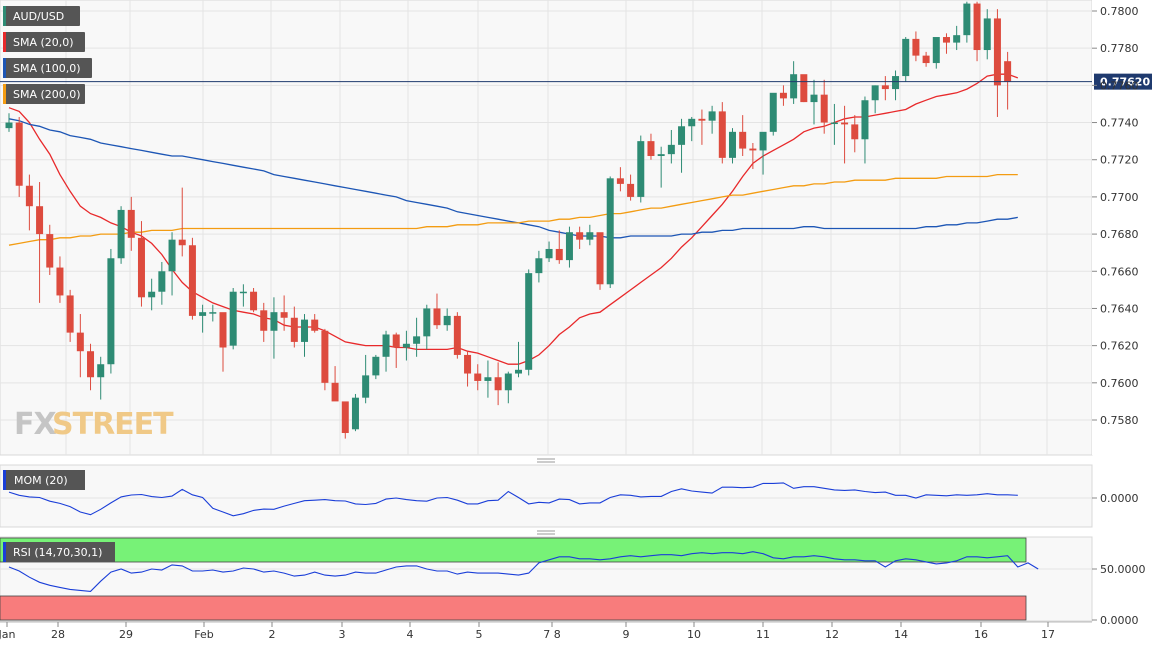 Image resolution: width=1164 pixels, height=648 pixels. What do you see at coordinates (576, 81) in the screenshot?
I see `current-price-line: 0.77620` at bounding box center [576, 81].